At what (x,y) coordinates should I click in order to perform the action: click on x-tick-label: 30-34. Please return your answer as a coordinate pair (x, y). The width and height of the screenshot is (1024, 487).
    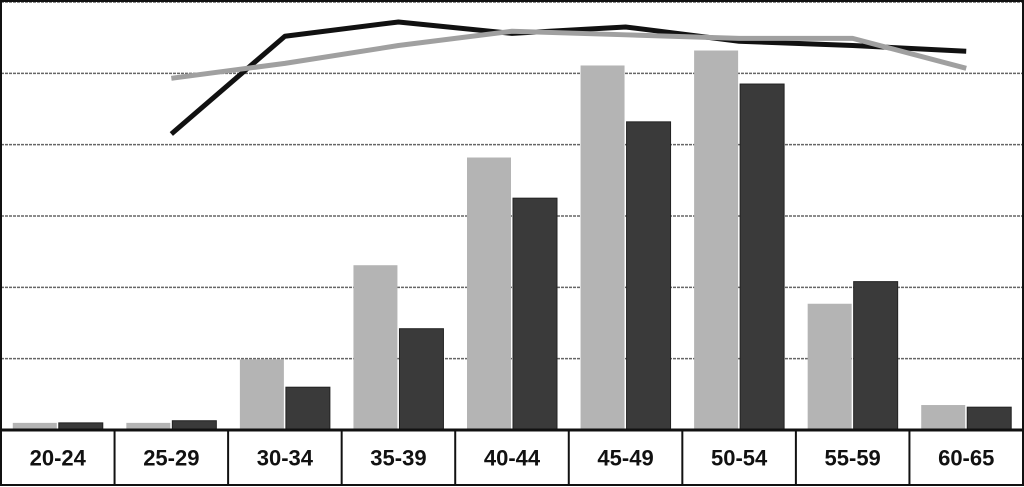
    Looking at the image, I should click on (285, 457).